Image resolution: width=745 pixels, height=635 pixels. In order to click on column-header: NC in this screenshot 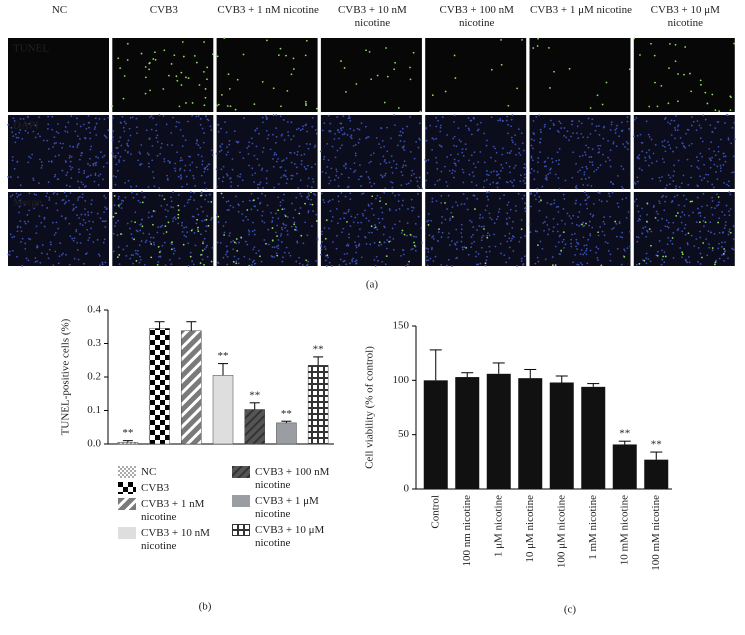, I will do `click(59, 10)`.